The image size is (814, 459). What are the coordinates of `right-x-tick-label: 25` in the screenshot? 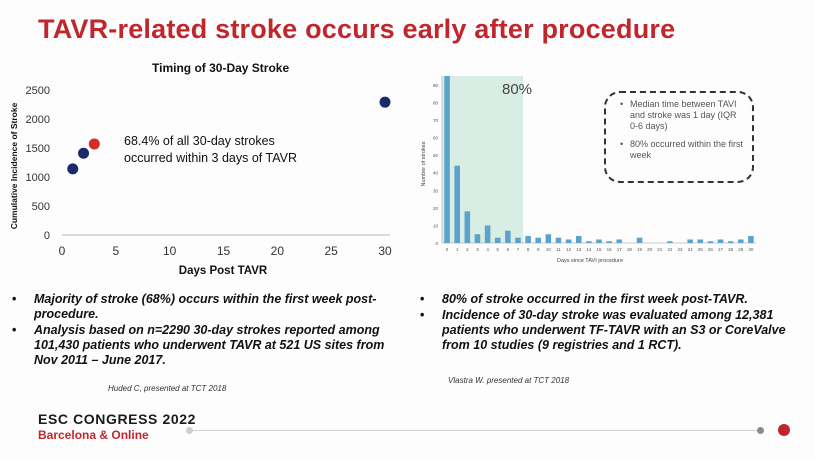 It's located at (701, 249).